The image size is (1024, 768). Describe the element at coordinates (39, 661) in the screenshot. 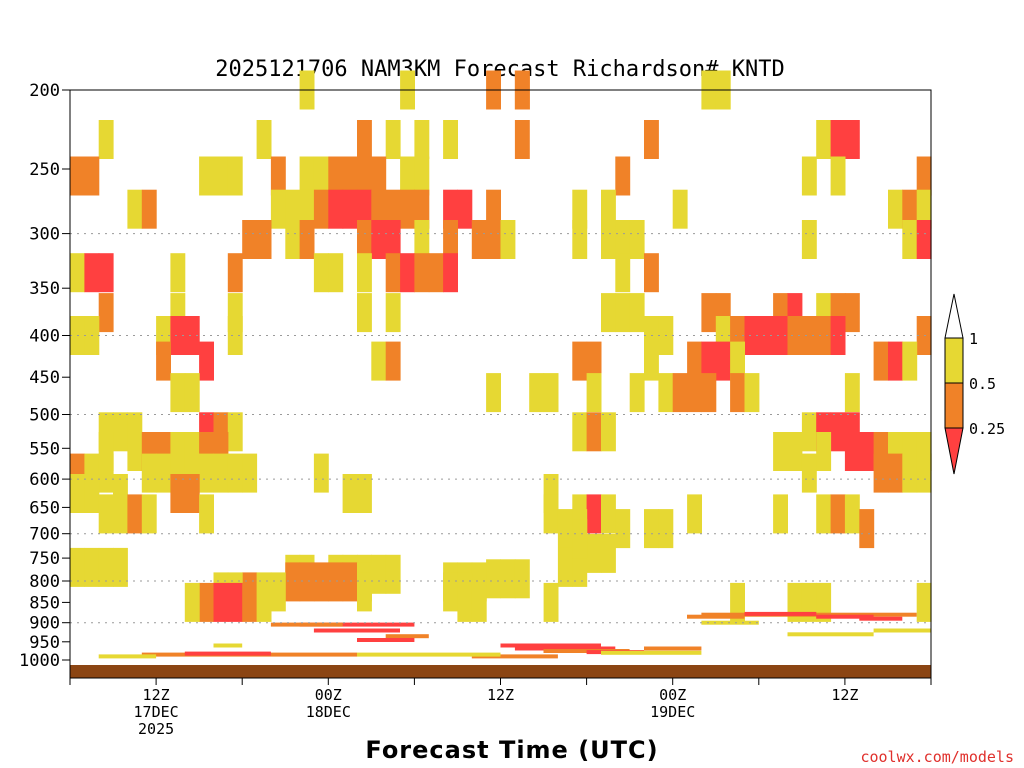

I see `y-tick-label: 1000` at that location.